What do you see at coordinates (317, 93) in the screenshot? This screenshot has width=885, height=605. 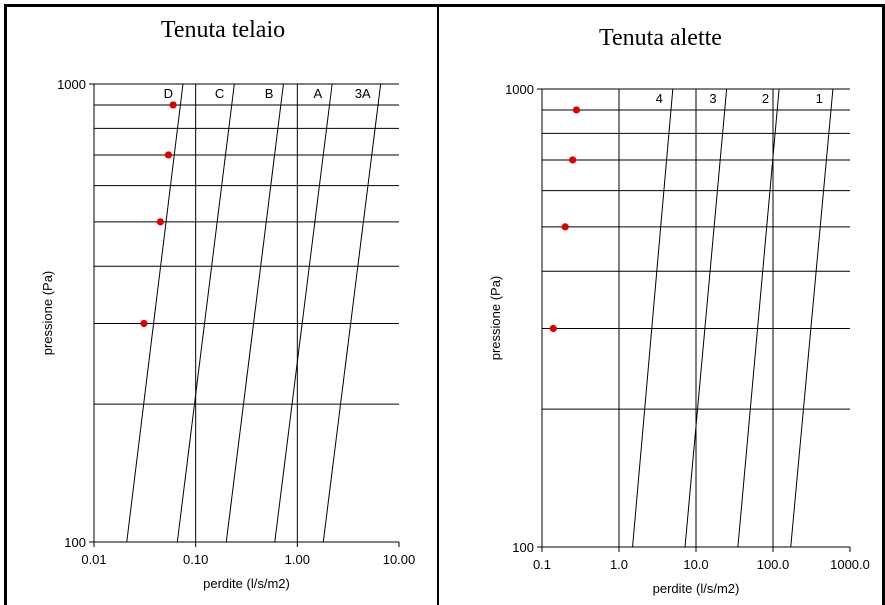 I see `class-line-label: A` at bounding box center [317, 93].